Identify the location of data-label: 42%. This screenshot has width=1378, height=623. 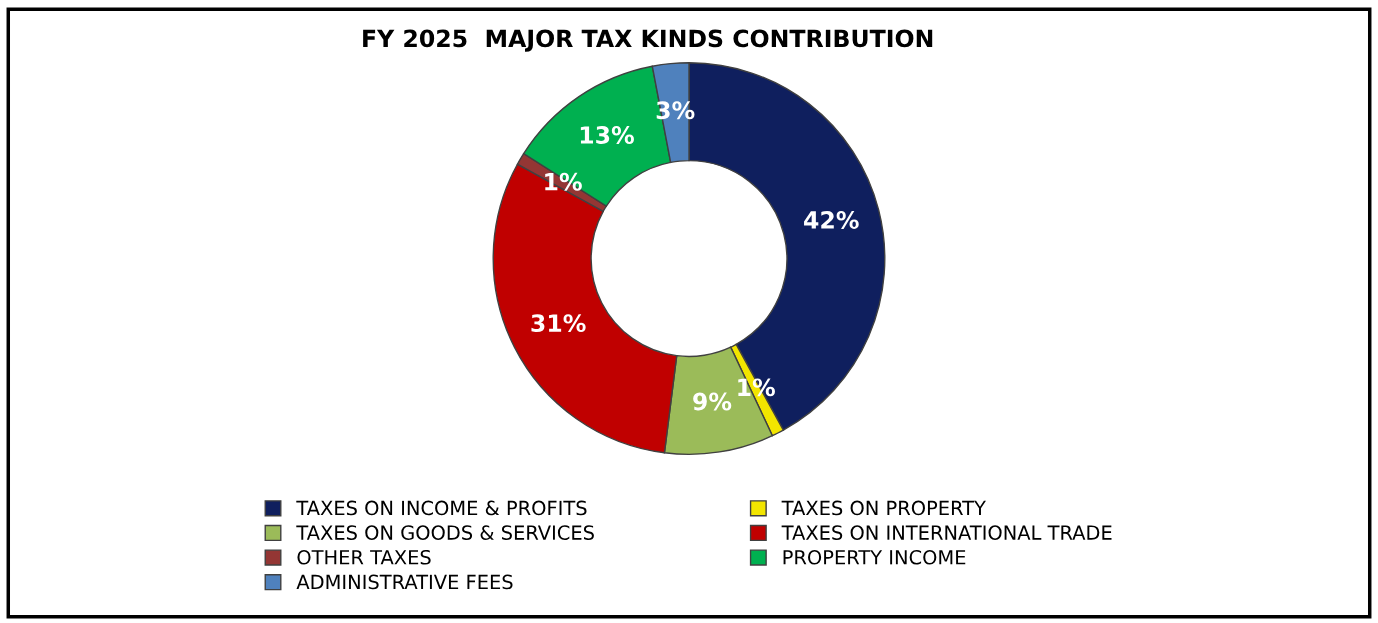
(831, 220).